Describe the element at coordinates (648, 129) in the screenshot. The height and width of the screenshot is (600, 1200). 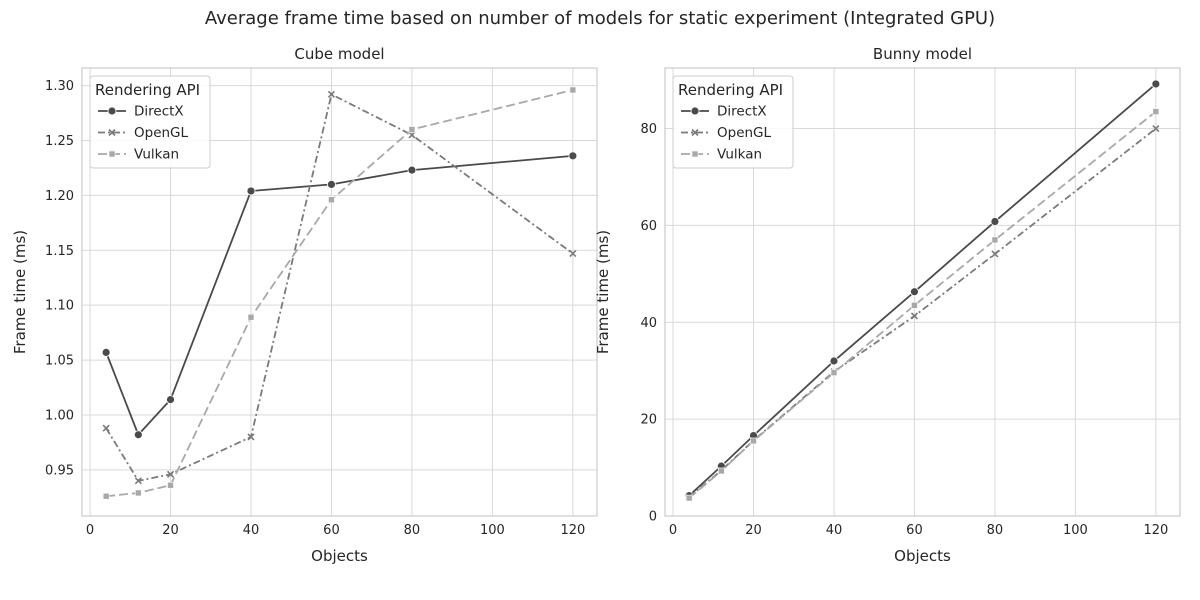
I see `y-tick-label: 80` at that location.